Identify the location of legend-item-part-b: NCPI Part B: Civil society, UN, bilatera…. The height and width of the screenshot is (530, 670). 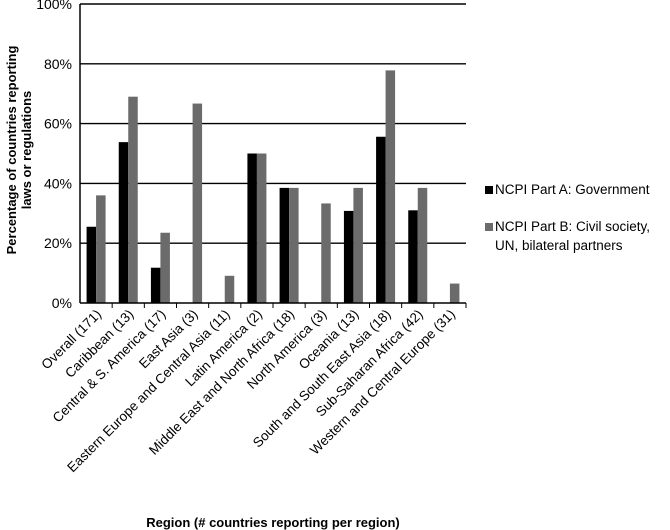
(577, 236).